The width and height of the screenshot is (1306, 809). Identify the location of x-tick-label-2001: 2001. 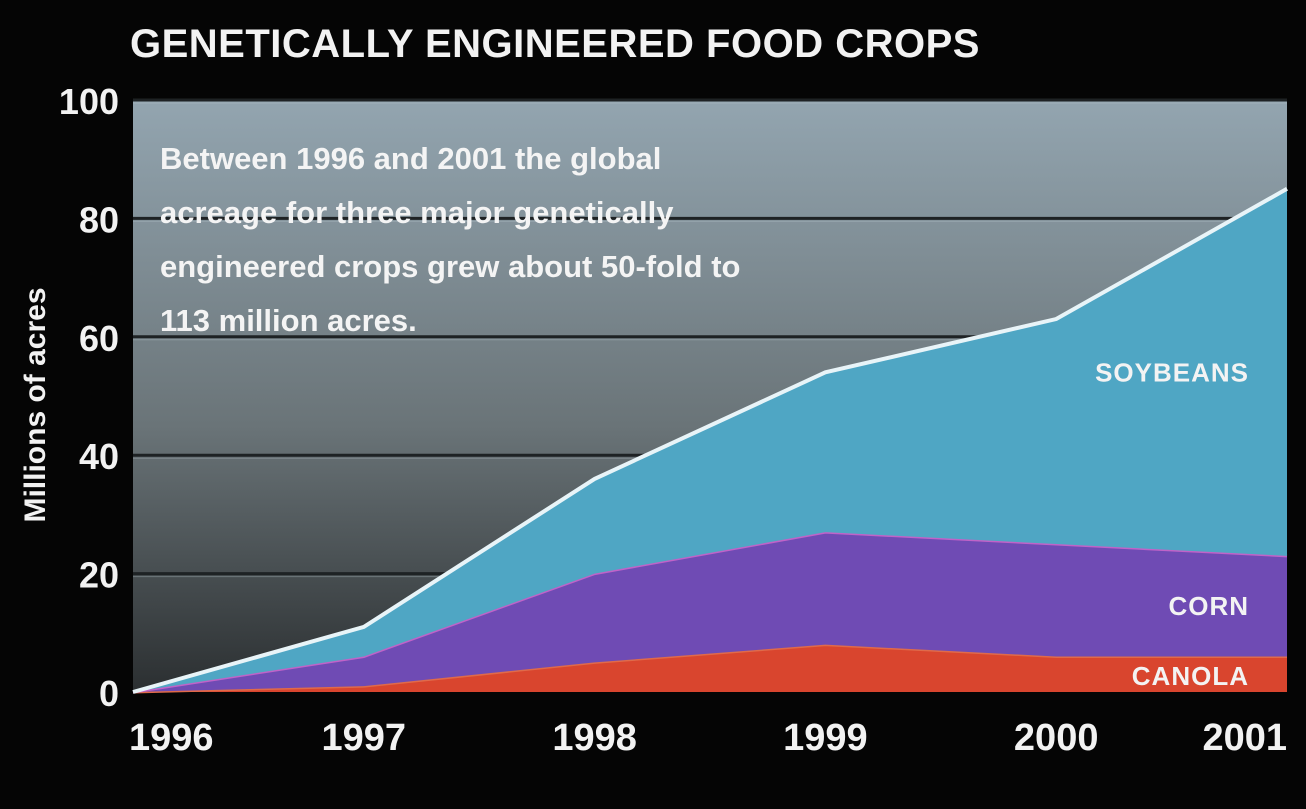
(1244, 738).